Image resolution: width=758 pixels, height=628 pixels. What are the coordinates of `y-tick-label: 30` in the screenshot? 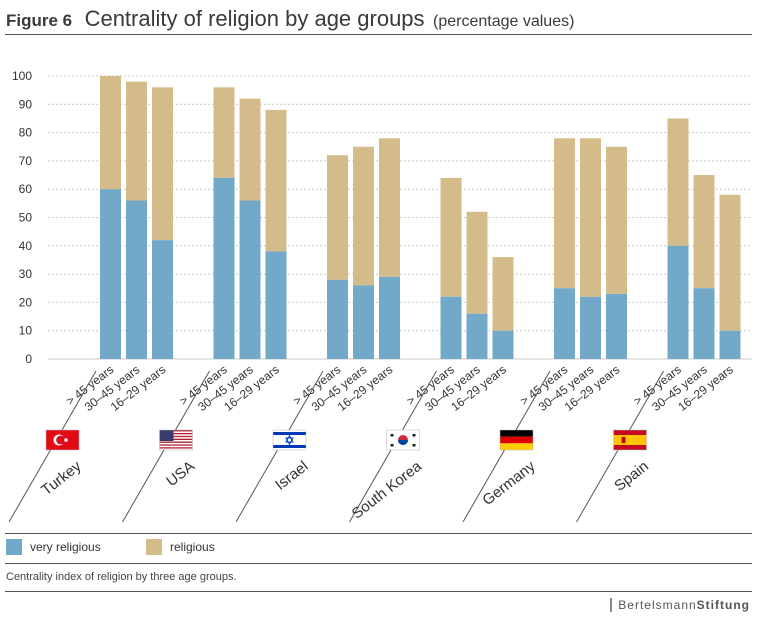 It's located at (26, 274).